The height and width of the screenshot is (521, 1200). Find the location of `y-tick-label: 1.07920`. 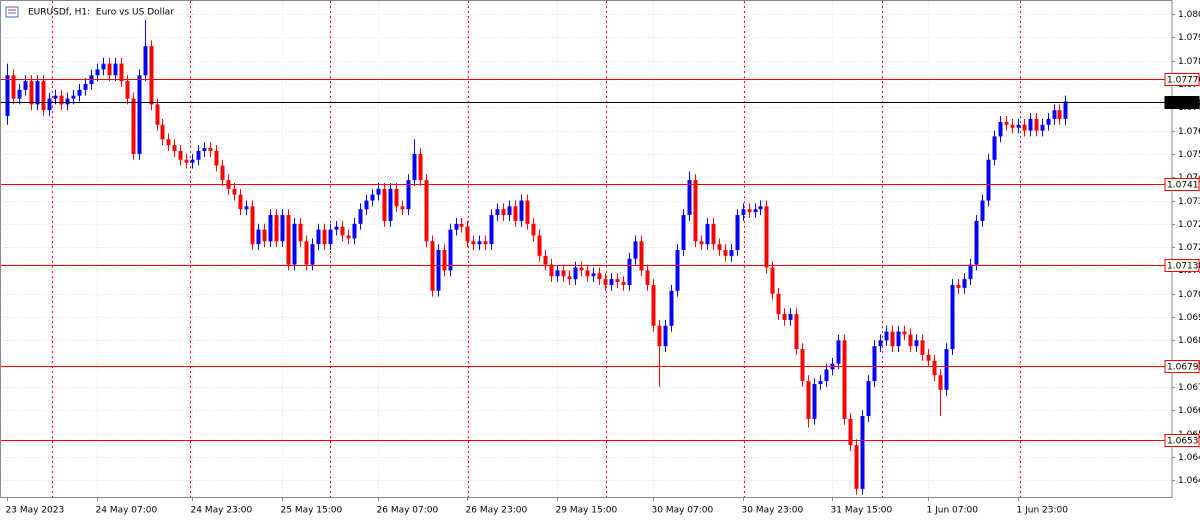

y-tick-label: 1.07920 is located at coordinates (1189, 38).